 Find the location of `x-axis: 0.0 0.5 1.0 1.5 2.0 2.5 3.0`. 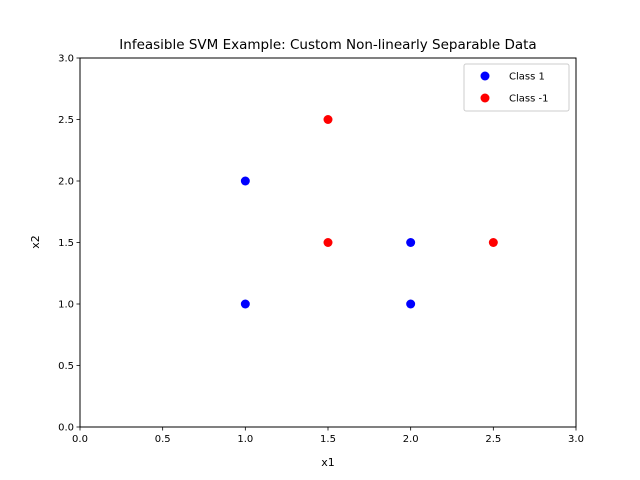

x-axis: 0.0 0.5 1.0 1.5 2.0 2.5 3.0 is located at coordinates (328, 436).